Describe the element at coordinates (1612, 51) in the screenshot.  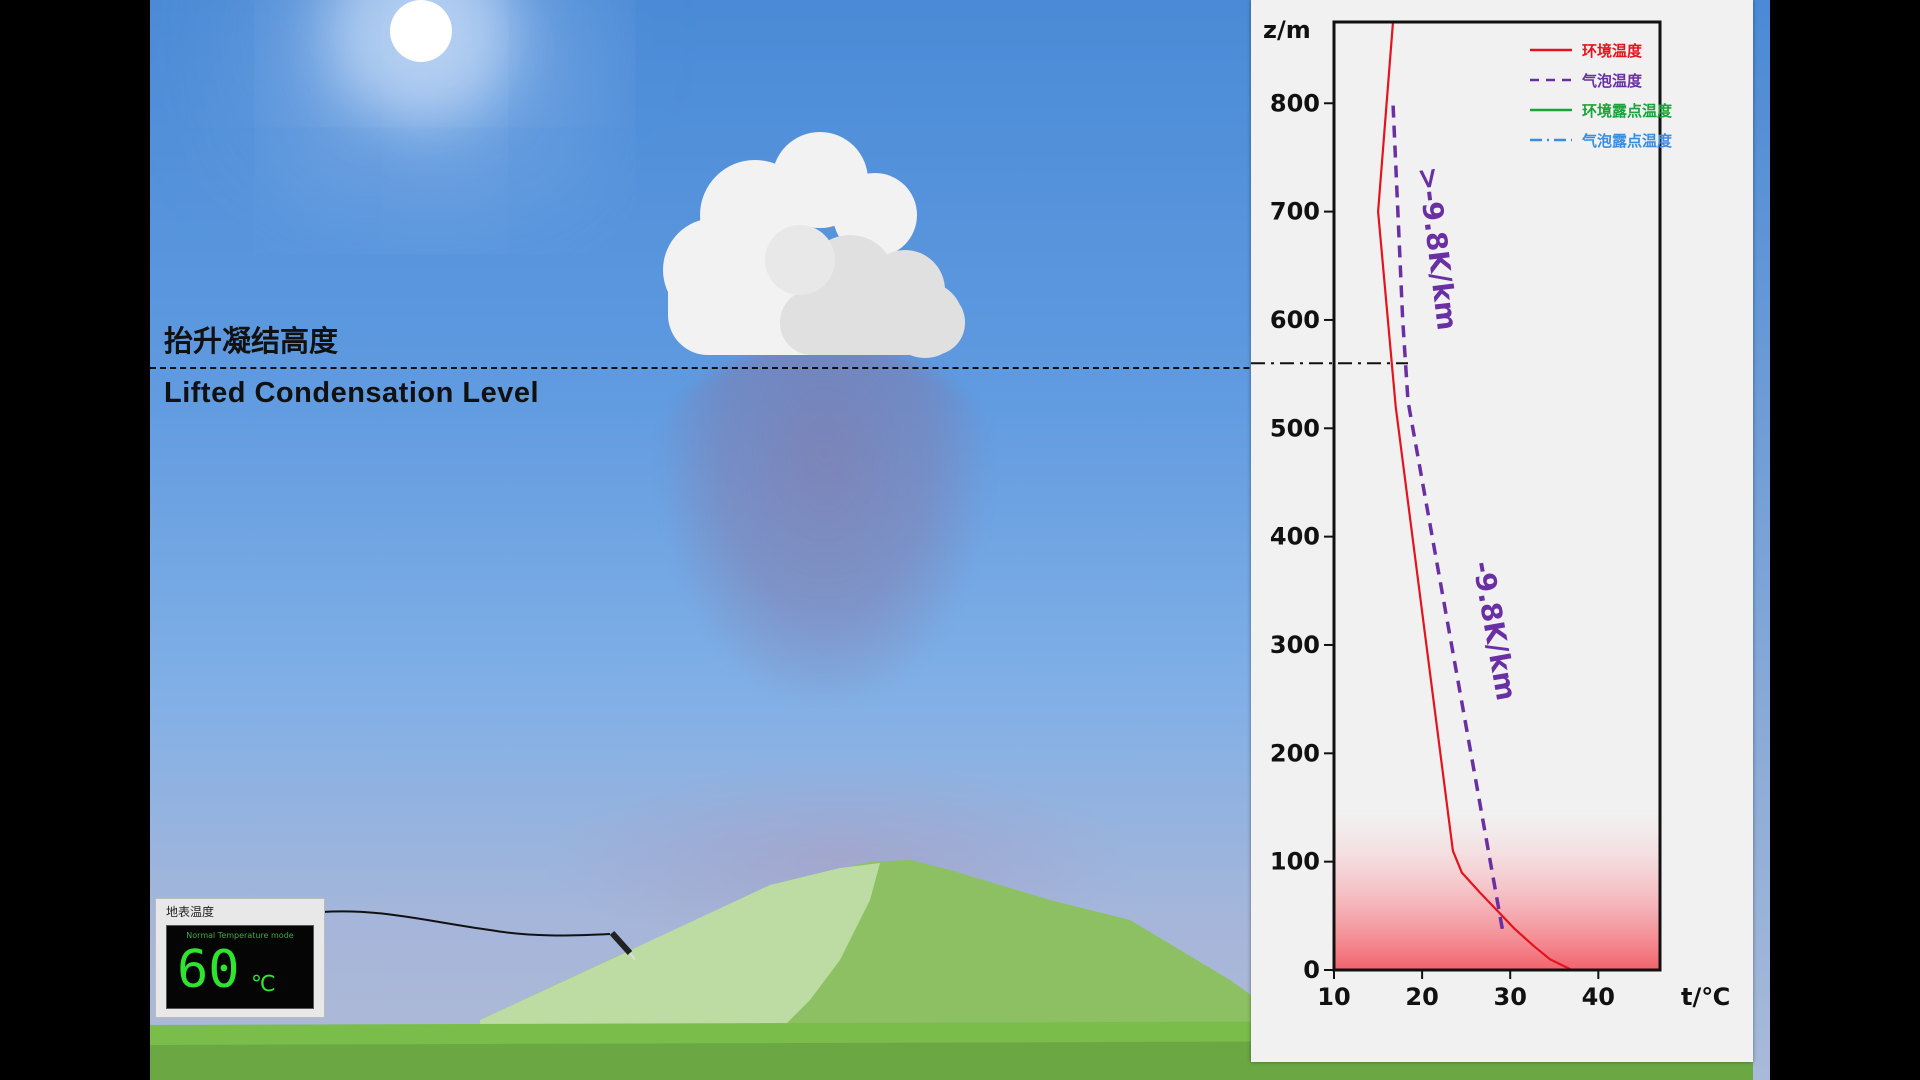
I see `legend-label: 环境温度` at that location.